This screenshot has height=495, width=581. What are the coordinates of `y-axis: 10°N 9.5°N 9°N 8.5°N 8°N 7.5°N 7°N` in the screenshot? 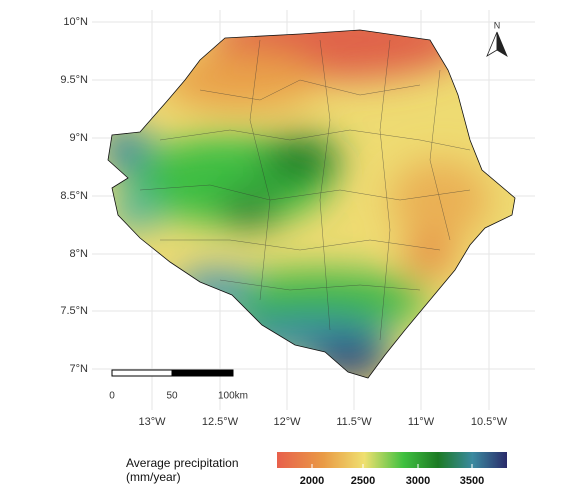 It's located at (74, 195).